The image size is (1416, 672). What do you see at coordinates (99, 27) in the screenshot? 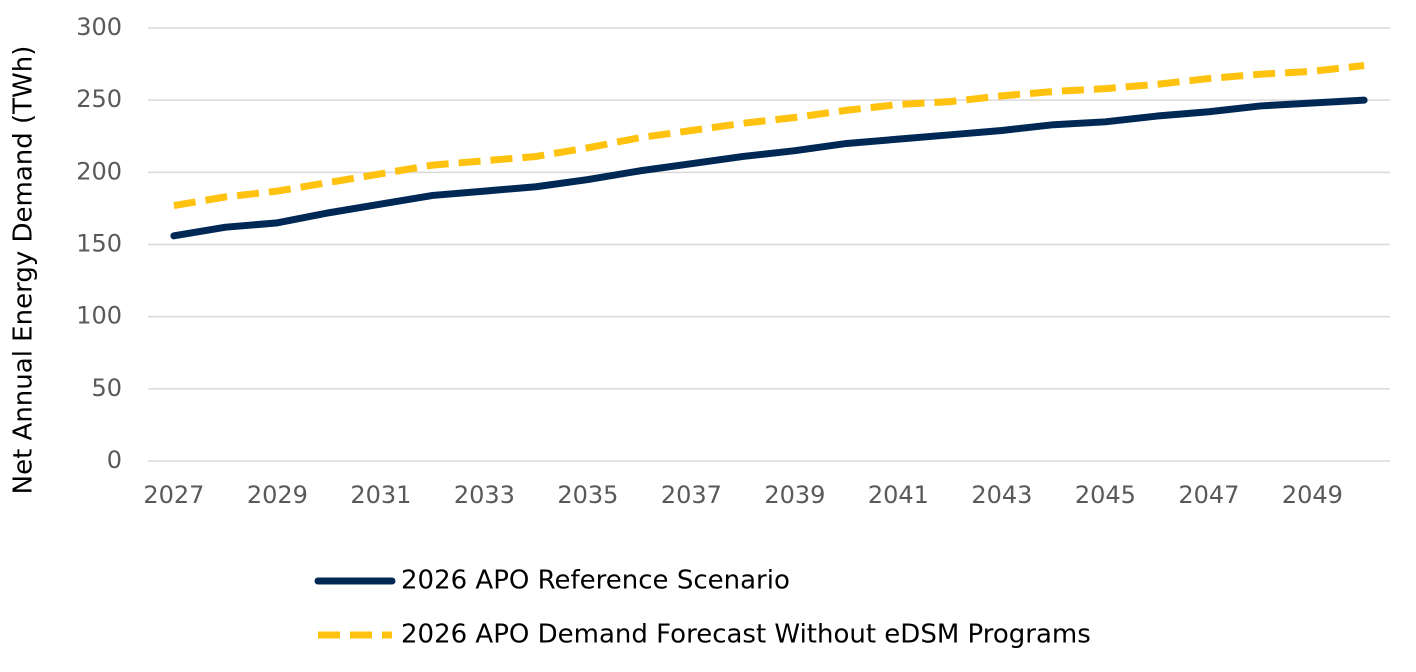
I see `y-tick-label: 300` at bounding box center [99, 27].